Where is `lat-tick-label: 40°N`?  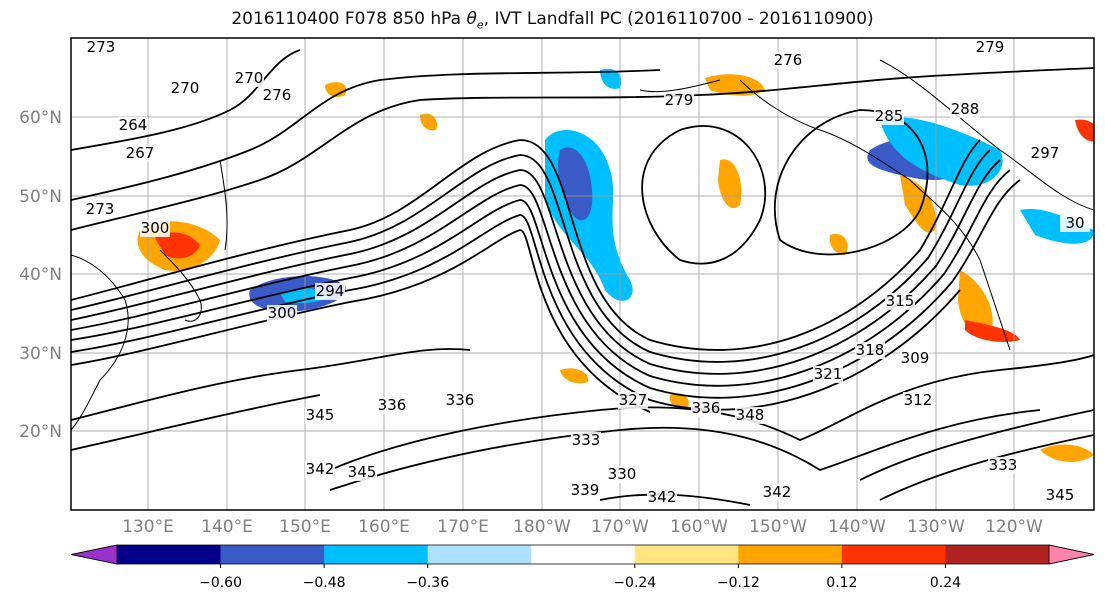
lat-tick-label: 40°N is located at coordinates (40, 275).